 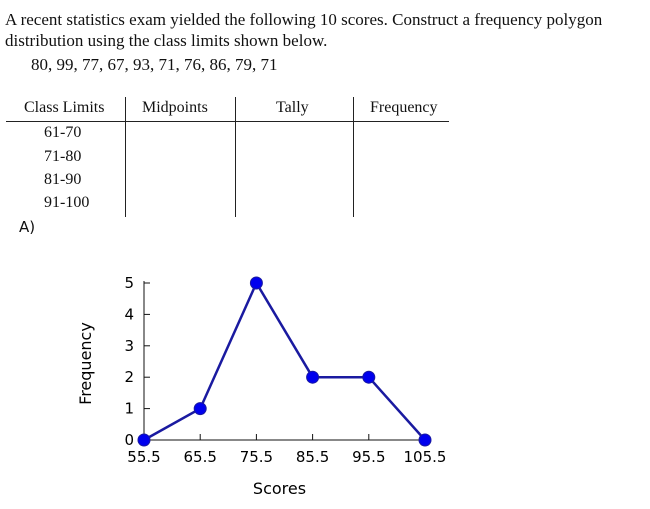 What do you see at coordinates (129, 346) in the screenshot?
I see `y-tick-label: 3` at bounding box center [129, 346].